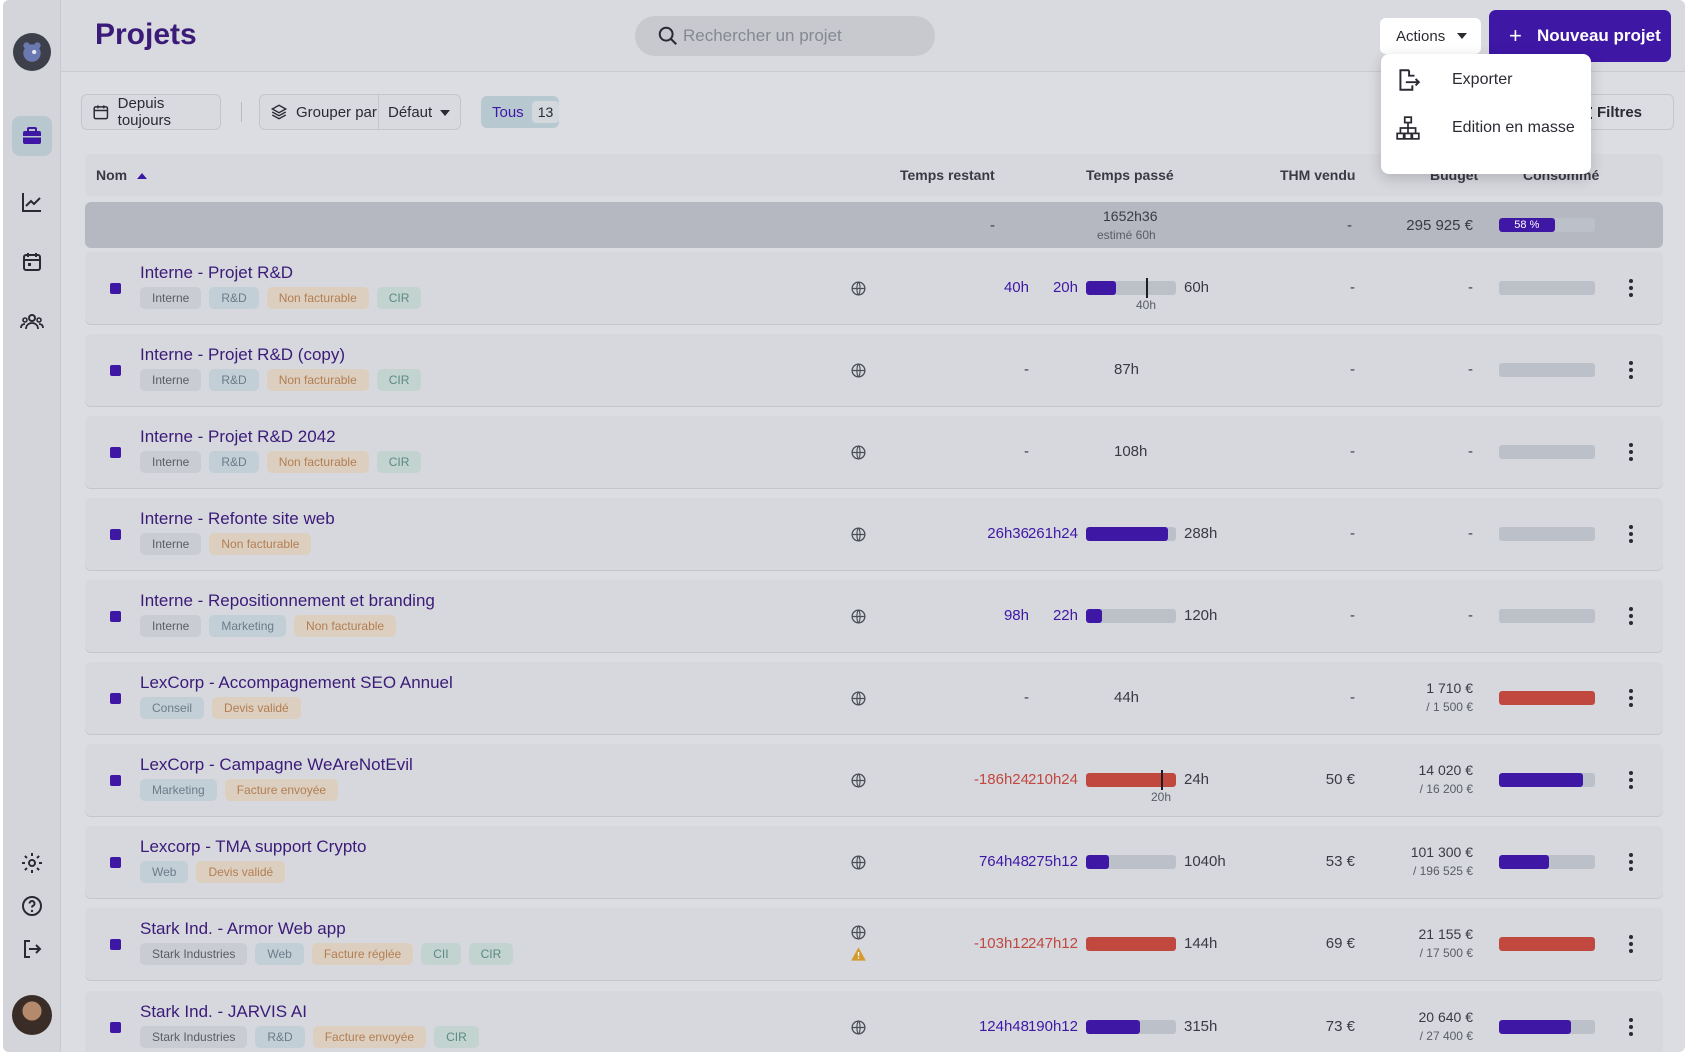 This screenshot has height=1058, width=1688. I want to click on actions-button: Actions, so click(1430, 36).